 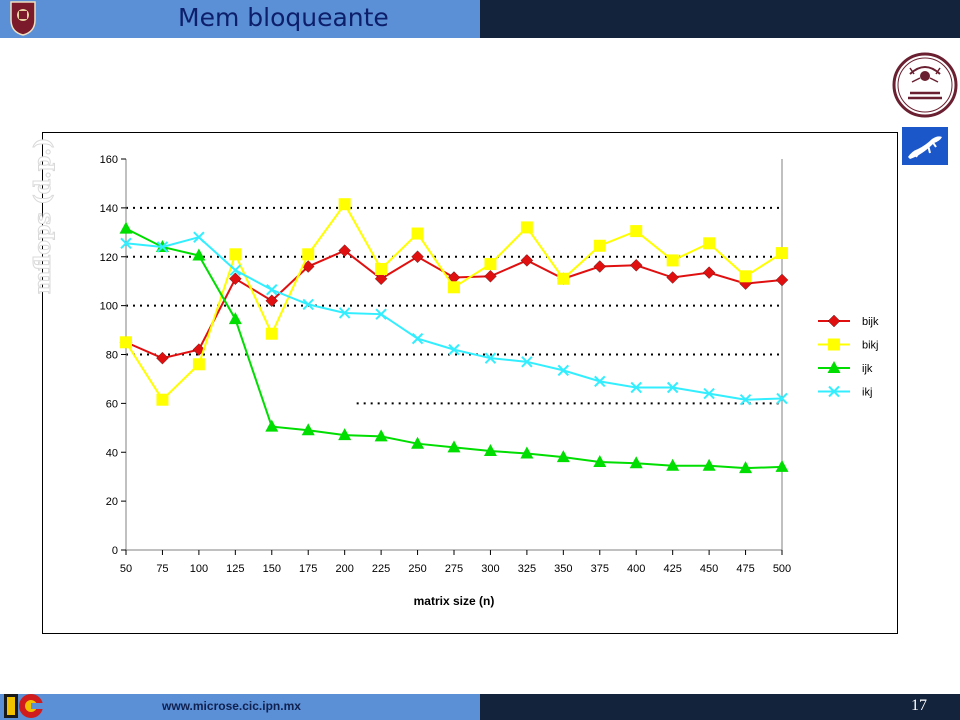 What do you see at coordinates (834, 321) in the screenshot?
I see `legend-marker-bijk` at bounding box center [834, 321].